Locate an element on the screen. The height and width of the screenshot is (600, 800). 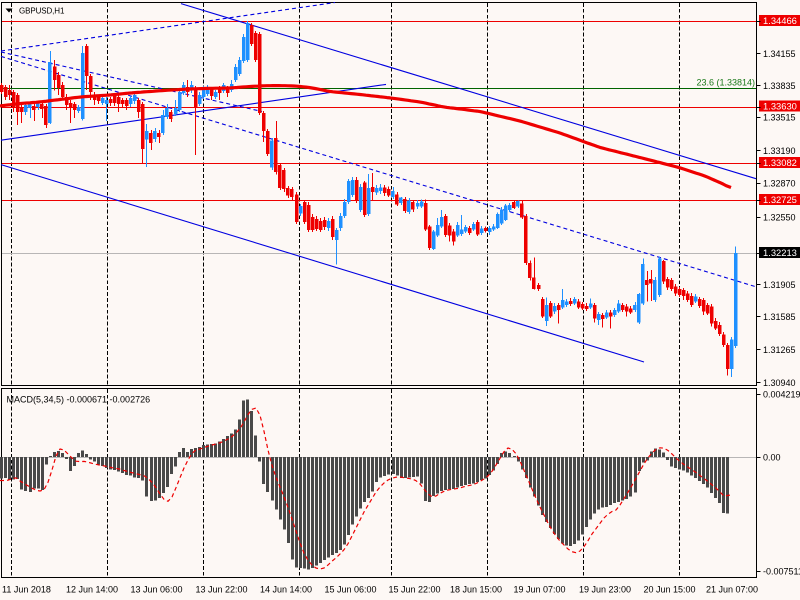
svg-text: 0.00 is located at coordinates (772, 457).